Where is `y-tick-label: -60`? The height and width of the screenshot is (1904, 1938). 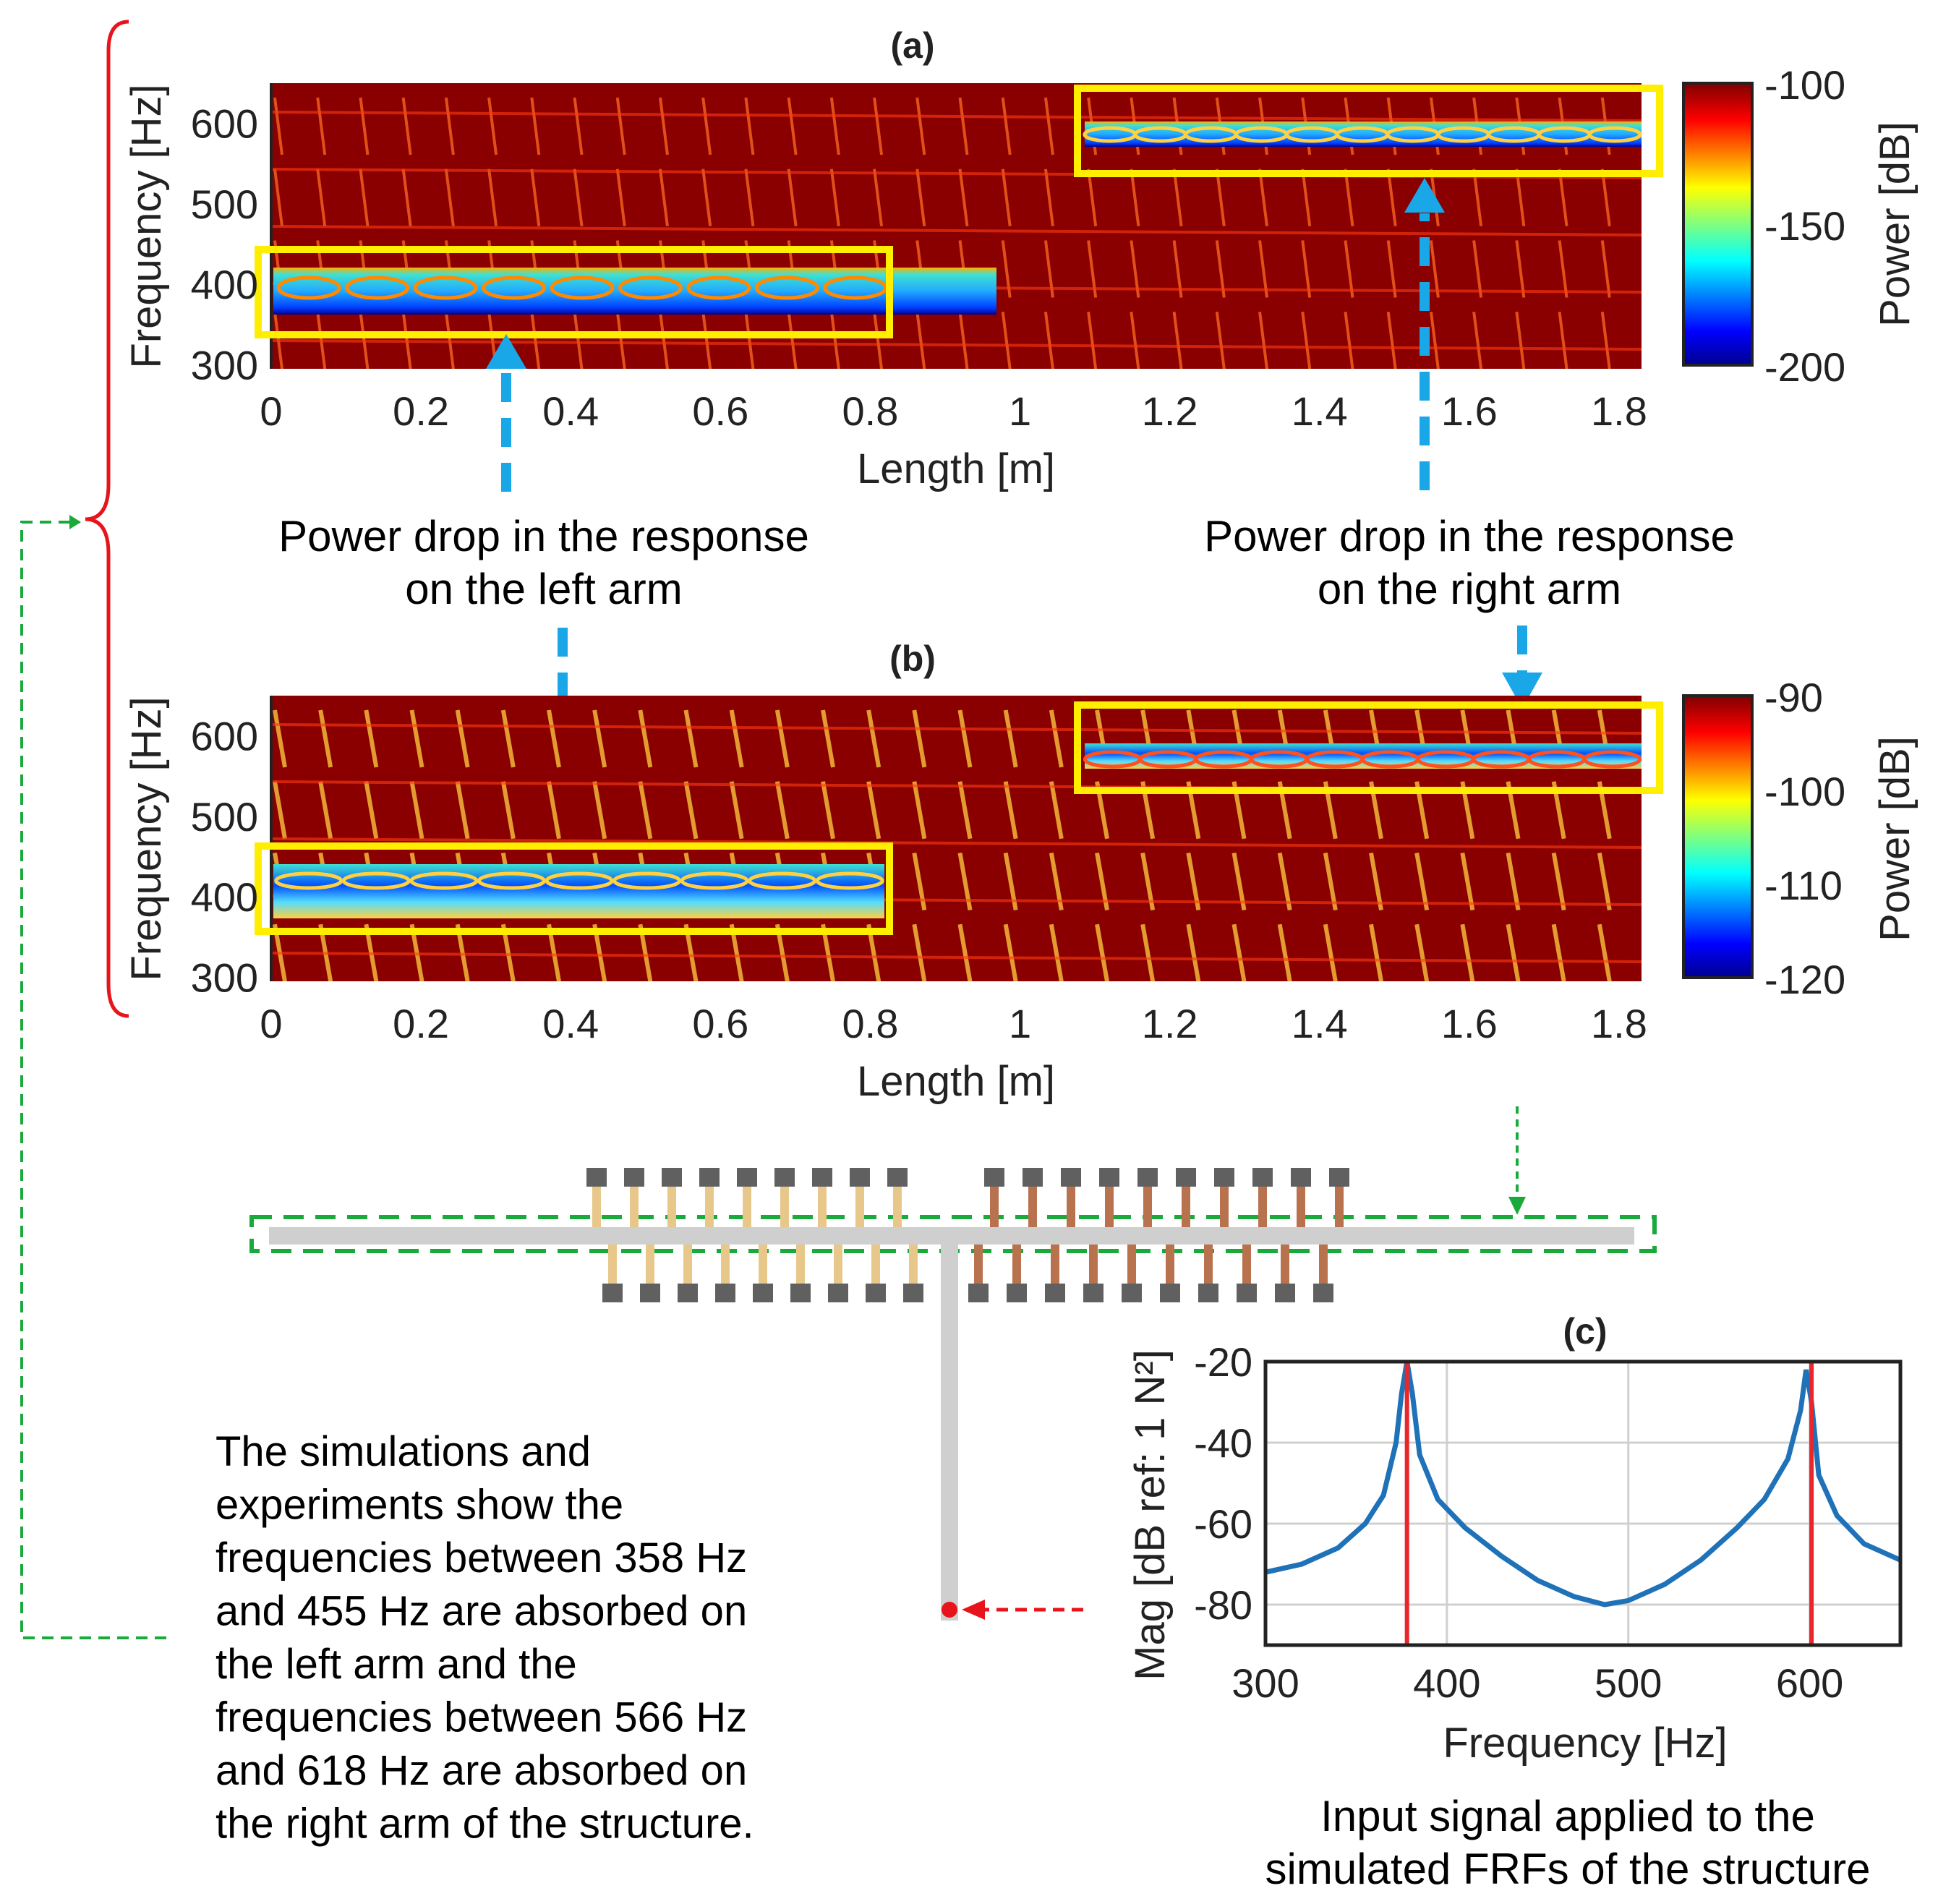 y-tick-label: -60 is located at coordinates (1223, 1524).